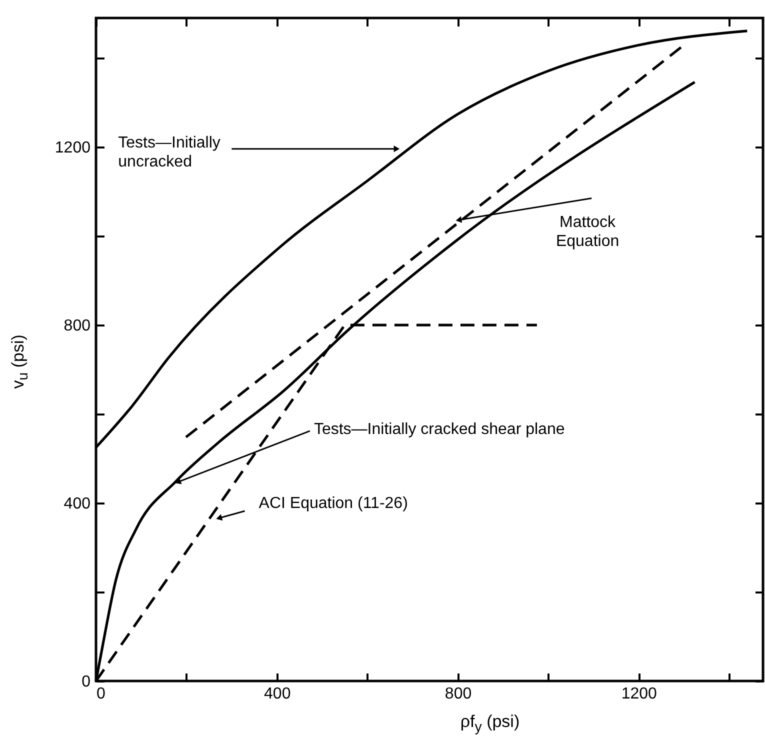 The image size is (765, 751). What do you see at coordinates (458, 694) in the screenshot?
I see `x-tick-label: 800` at bounding box center [458, 694].